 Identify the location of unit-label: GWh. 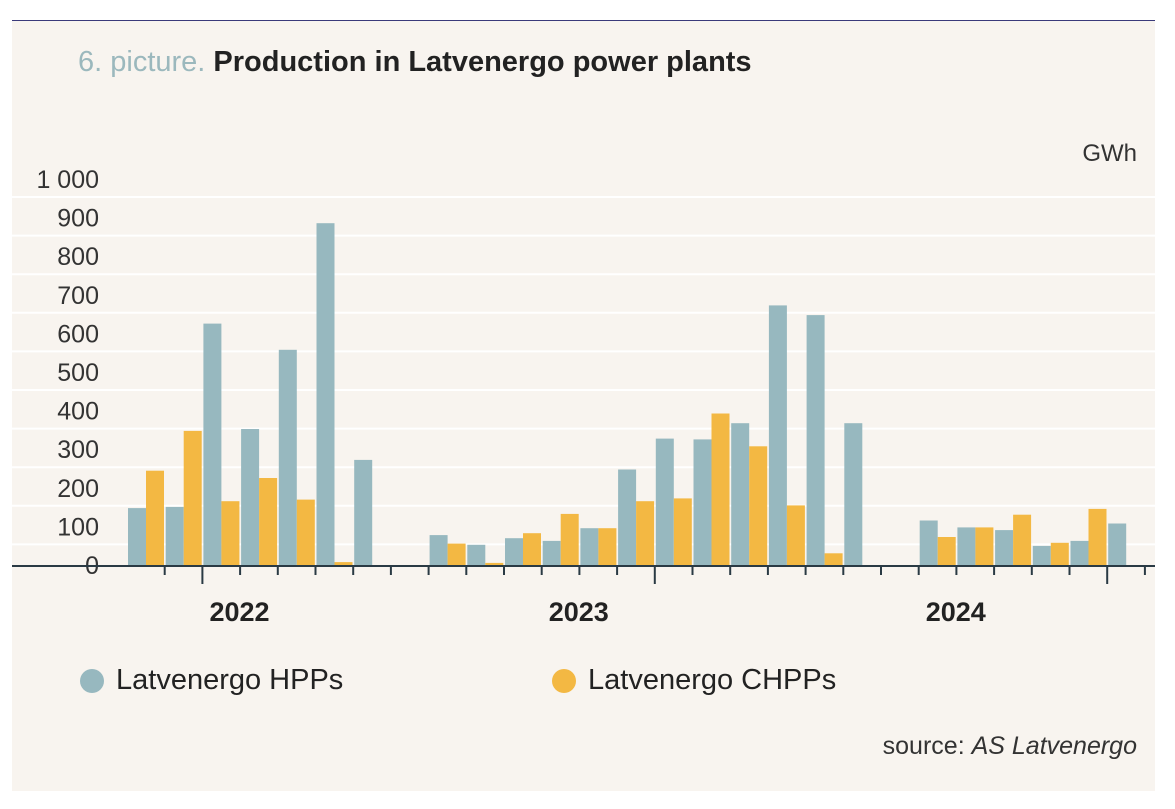
(1109, 153).